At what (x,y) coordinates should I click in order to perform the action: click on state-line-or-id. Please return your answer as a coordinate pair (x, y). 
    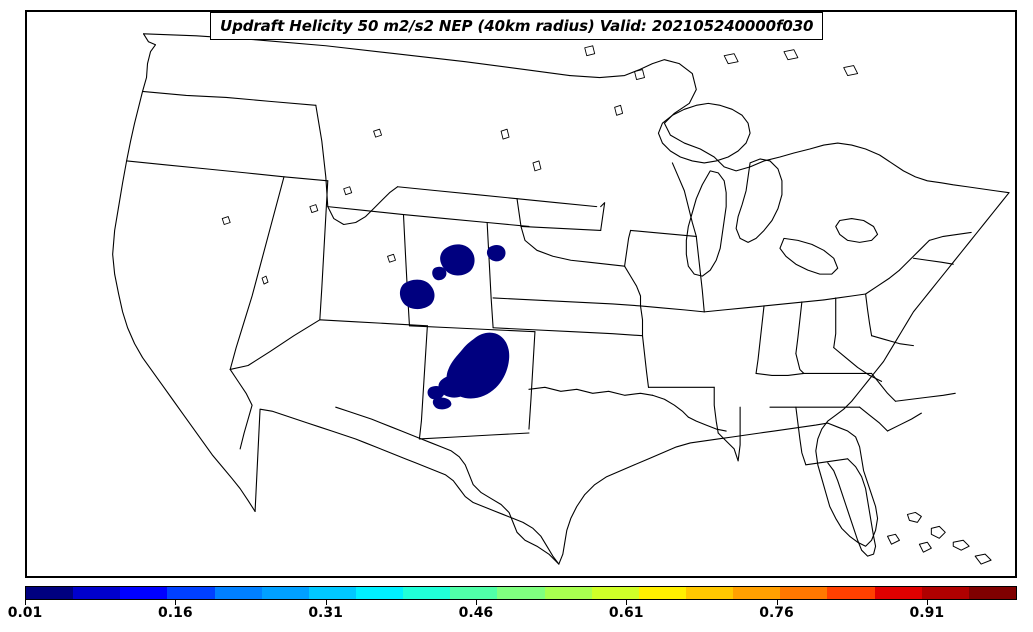
    Looking at the image, I should click on (322, 156).